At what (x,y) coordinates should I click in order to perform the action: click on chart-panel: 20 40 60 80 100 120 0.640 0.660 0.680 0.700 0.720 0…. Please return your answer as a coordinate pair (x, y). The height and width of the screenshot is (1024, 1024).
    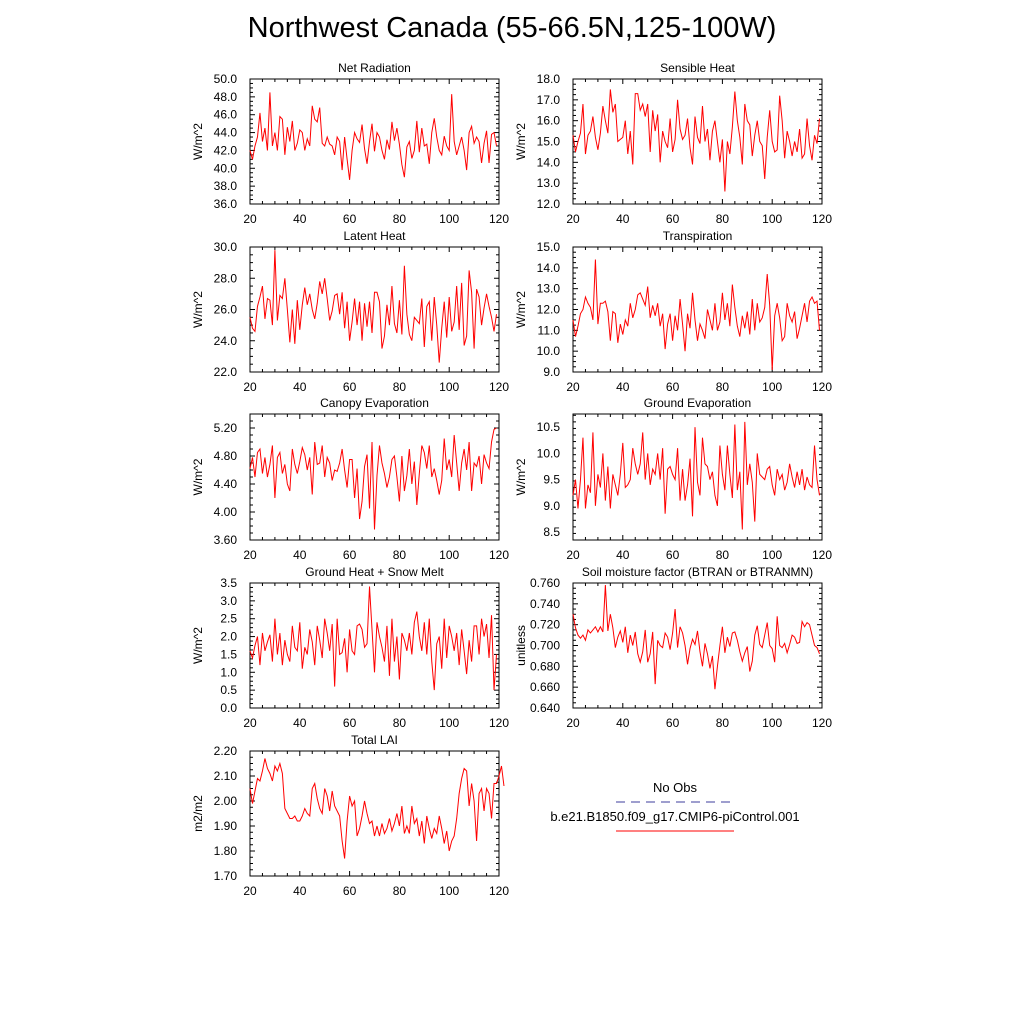
    Looking at the image, I should click on (673, 647).